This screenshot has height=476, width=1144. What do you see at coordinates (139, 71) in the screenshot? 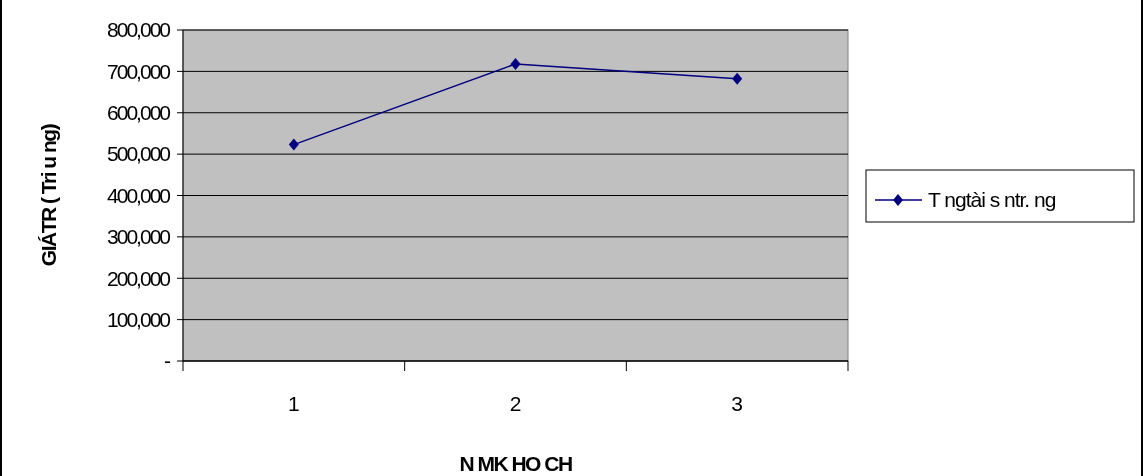
I see `y-tick-label: 700,000` at bounding box center [139, 71].